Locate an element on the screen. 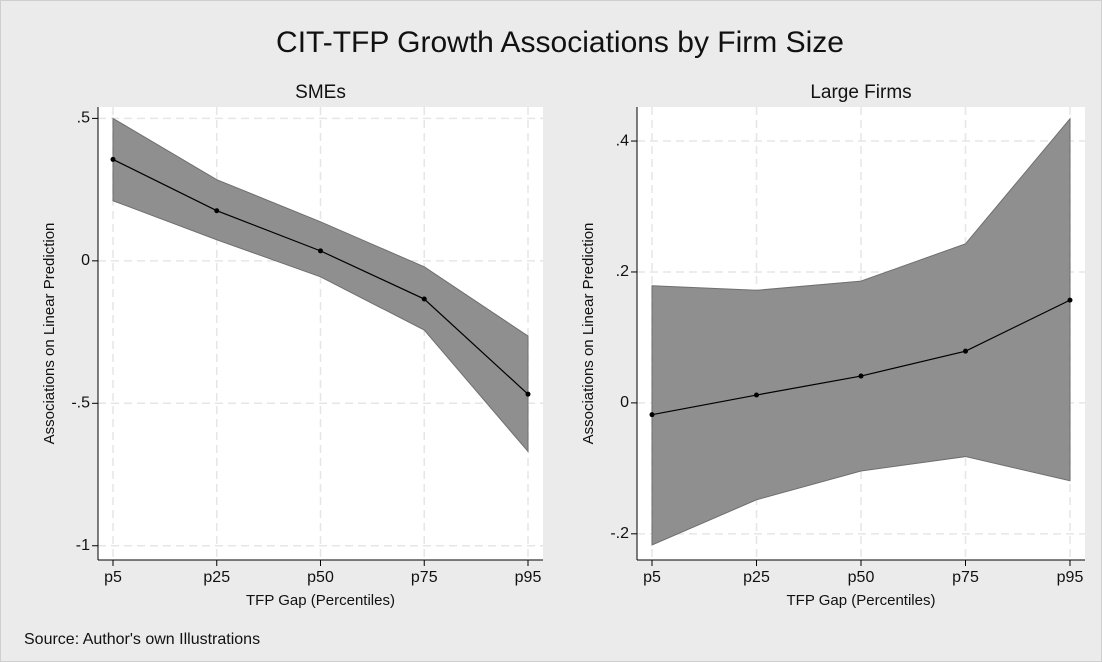  y-tick-label: .2 is located at coordinates (622, 271).